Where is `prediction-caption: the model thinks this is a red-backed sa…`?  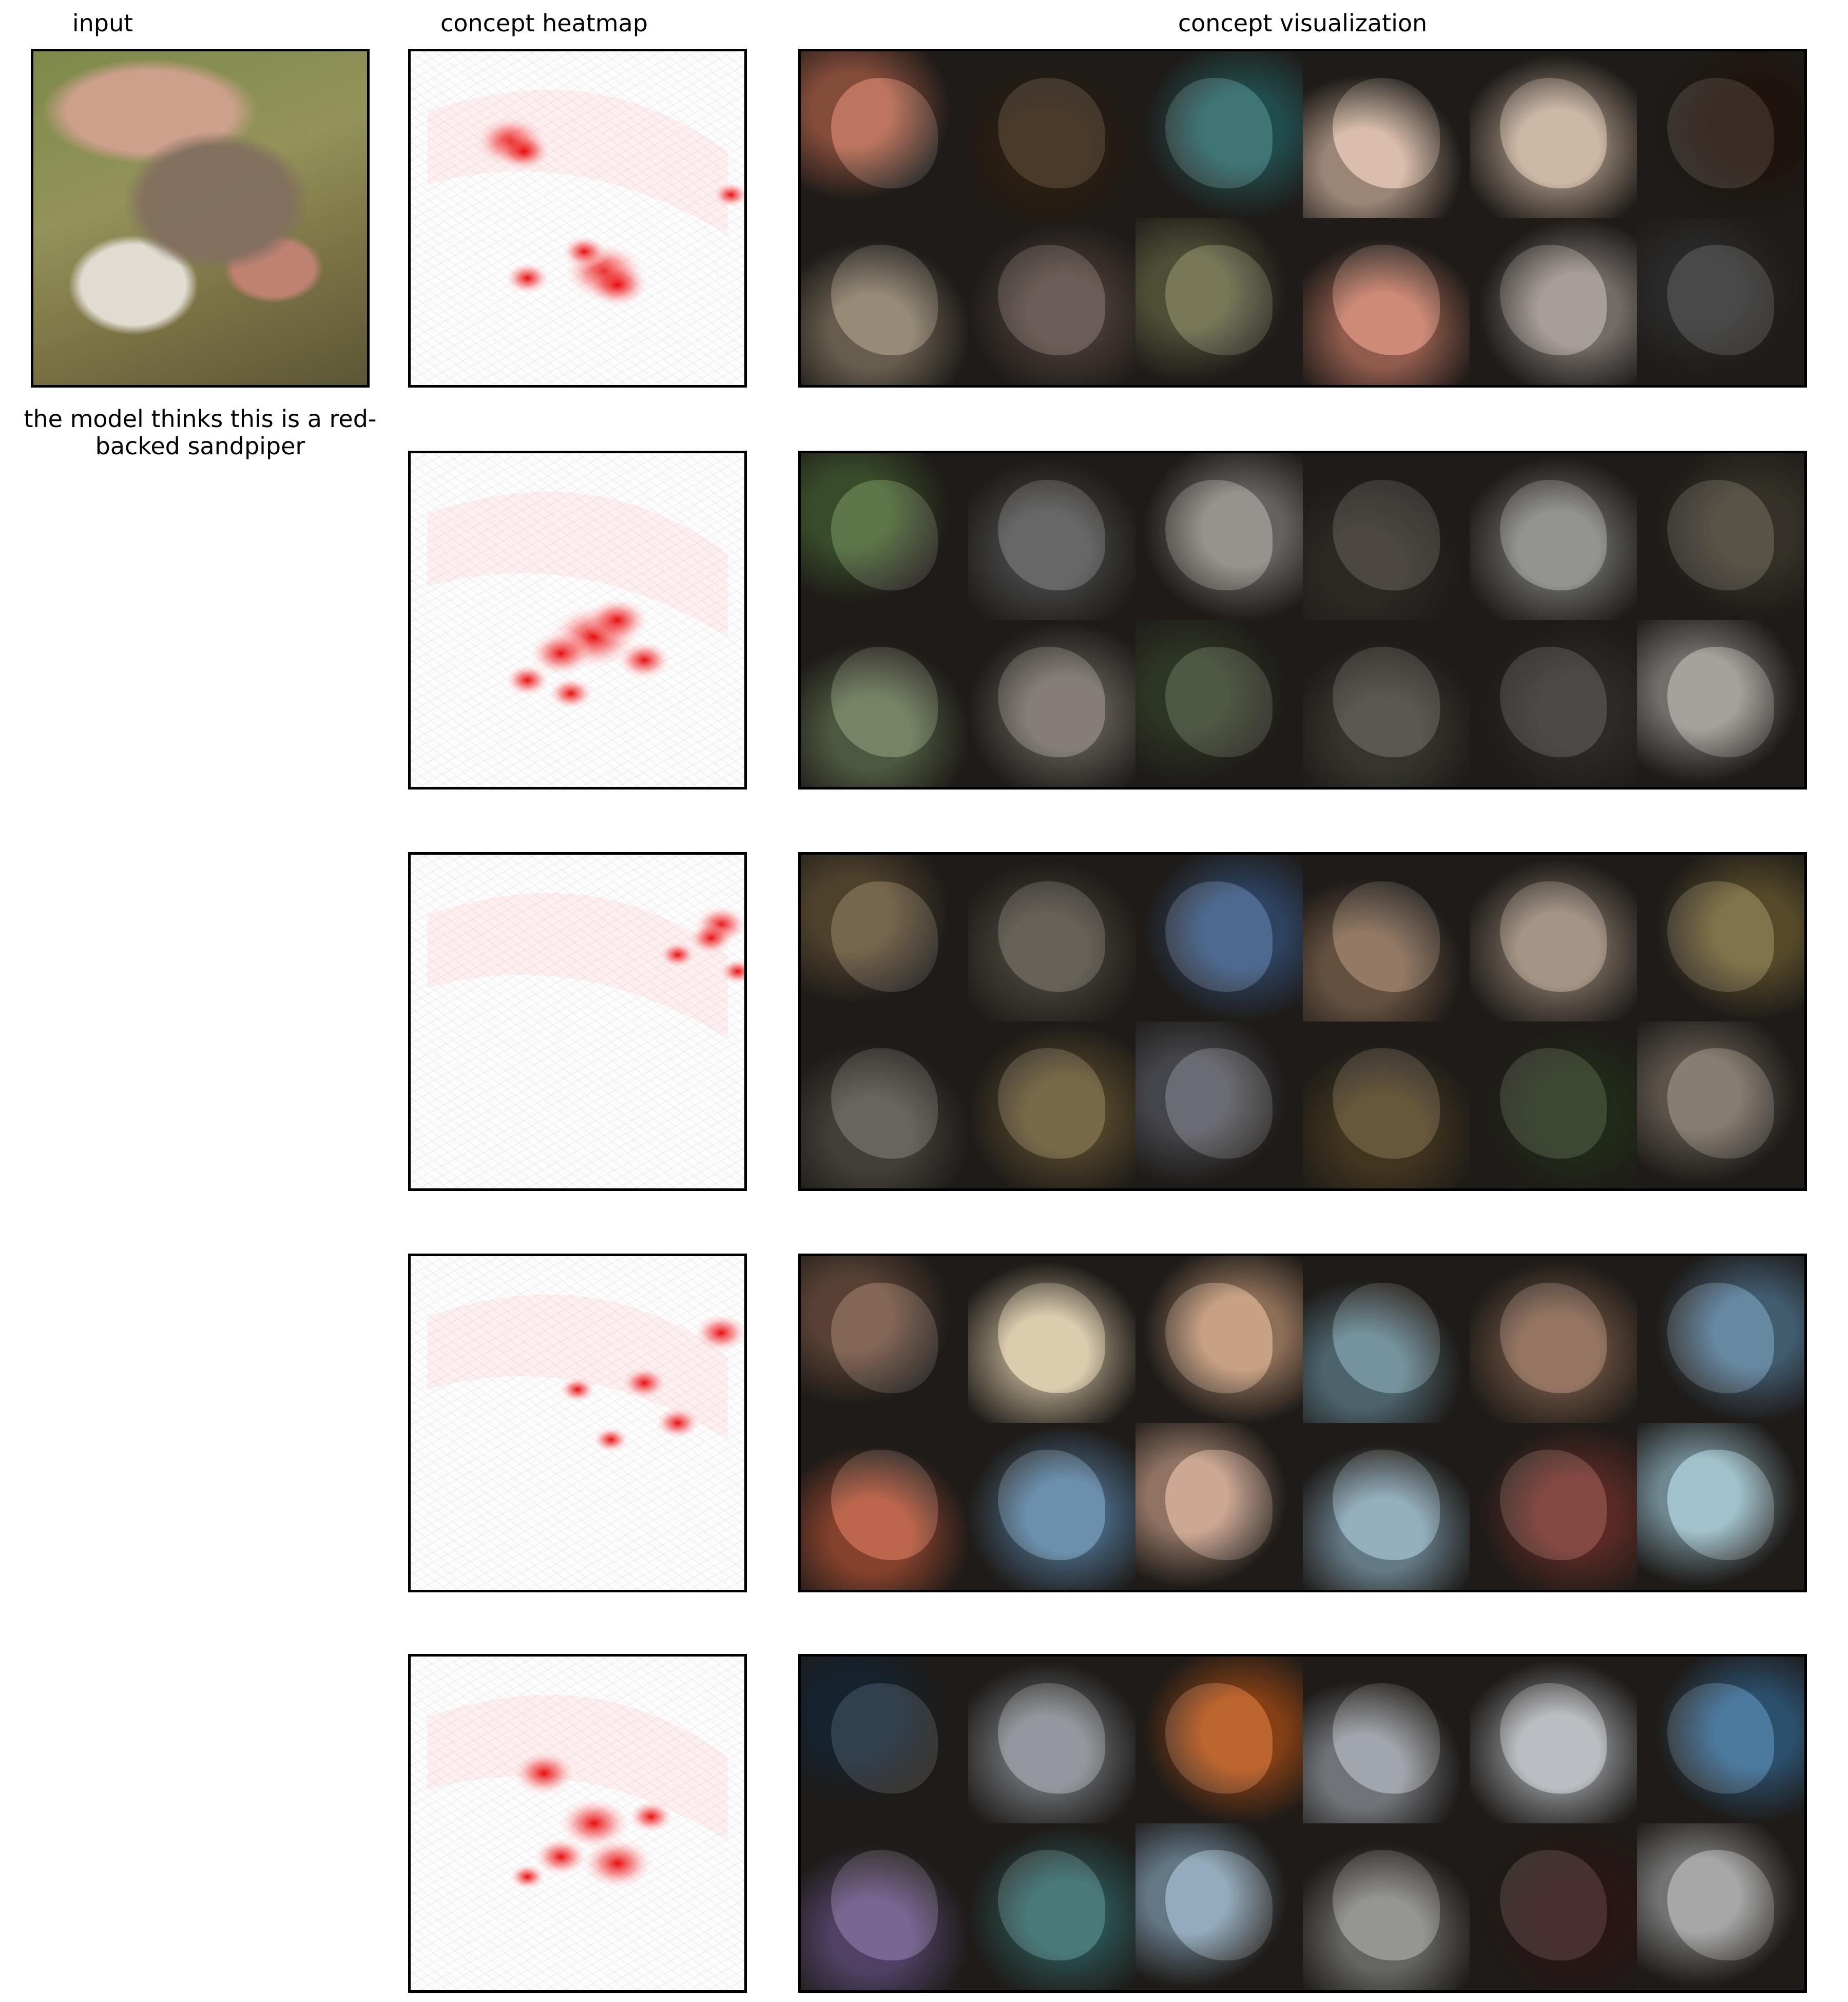 prediction-caption: the model thinks this is a red-backed sa… is located at coordinates (200, 432).